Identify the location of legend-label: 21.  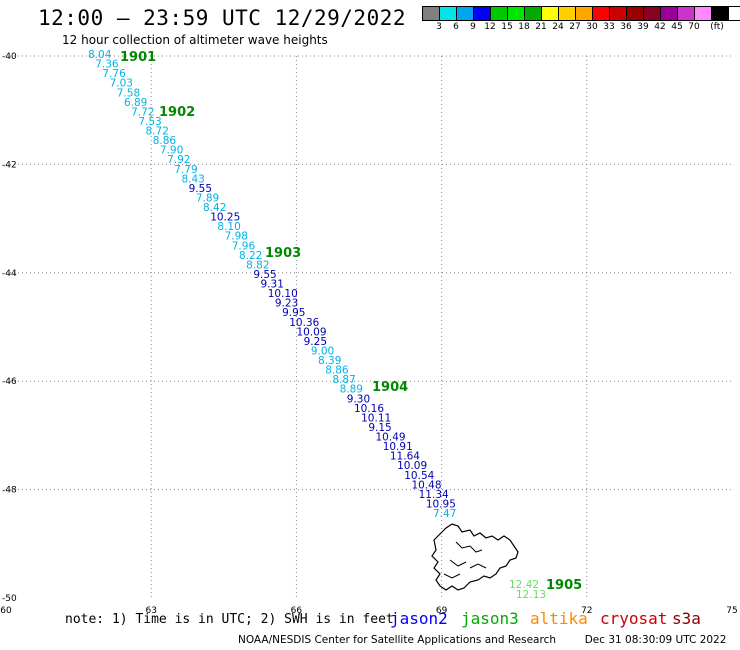
(541, 27).